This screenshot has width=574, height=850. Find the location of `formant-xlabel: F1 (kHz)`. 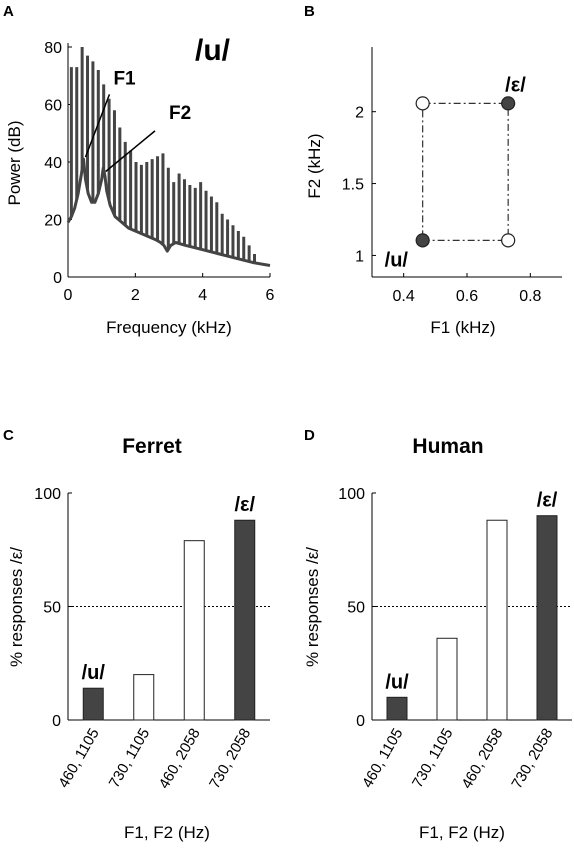

formant-xlabel: F1 (kHz) is located at coordinates (462, 327).